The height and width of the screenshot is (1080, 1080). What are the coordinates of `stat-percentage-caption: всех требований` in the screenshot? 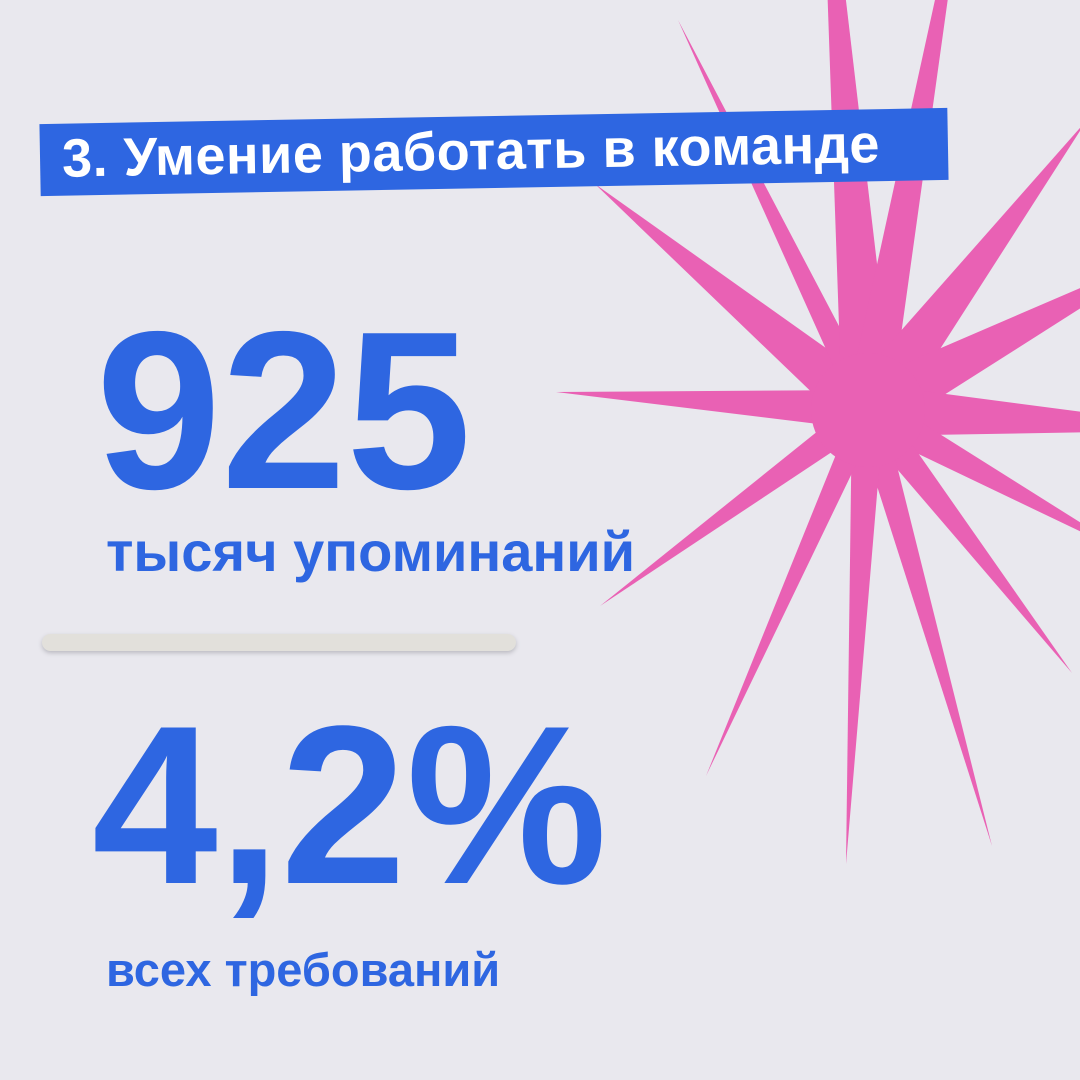 It's located at (303, 969).